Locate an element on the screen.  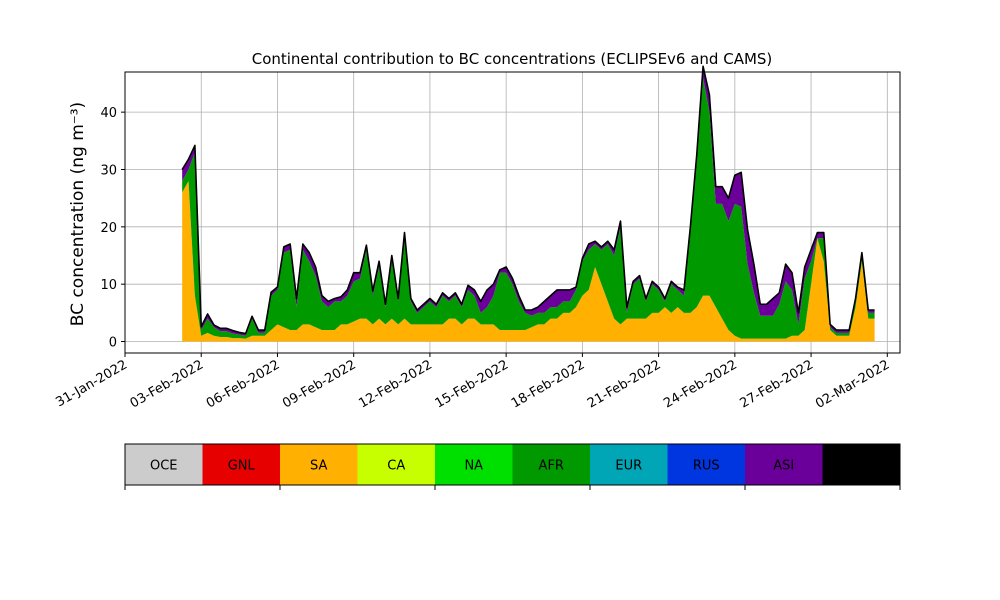
x-tick-label: 06-Feb-2022 is located at coordinates (243, 384).